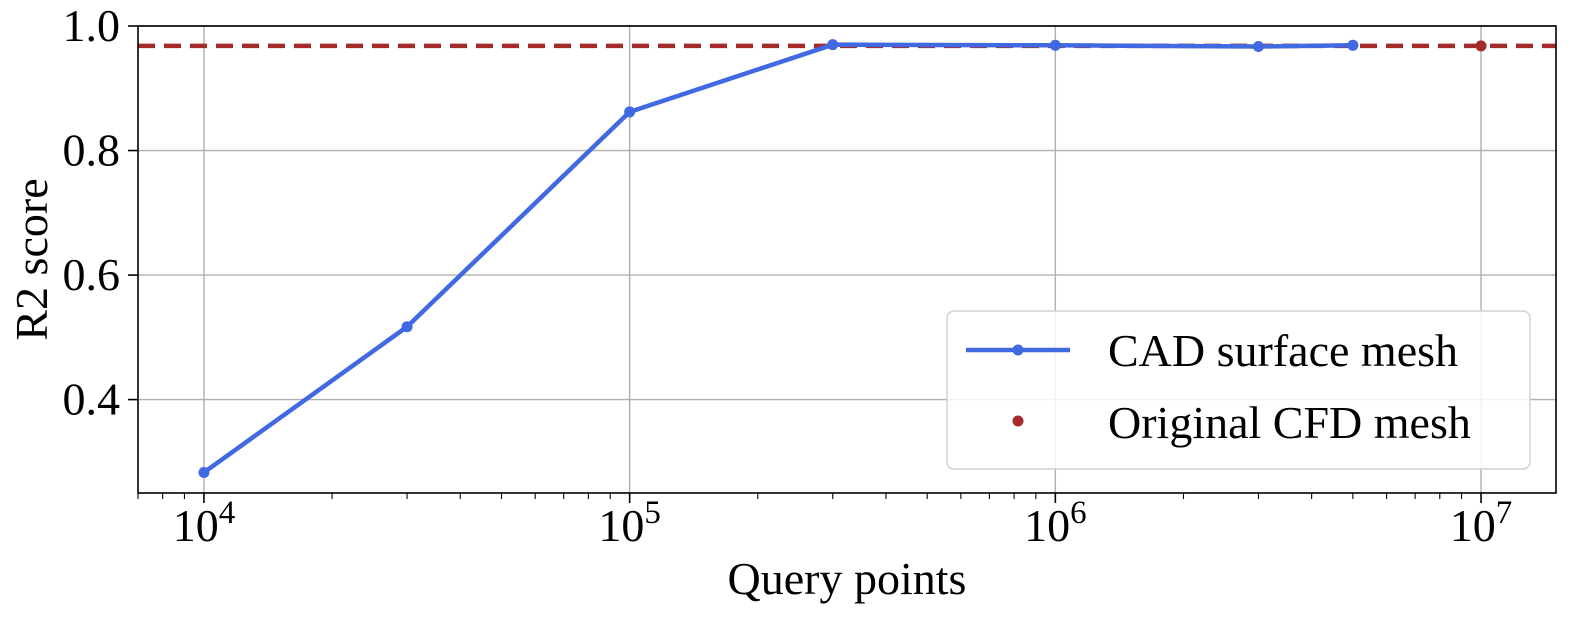  I want to click on legend-label-original-cfd-mesh: Original CFD mesh, so click(1289, 422).